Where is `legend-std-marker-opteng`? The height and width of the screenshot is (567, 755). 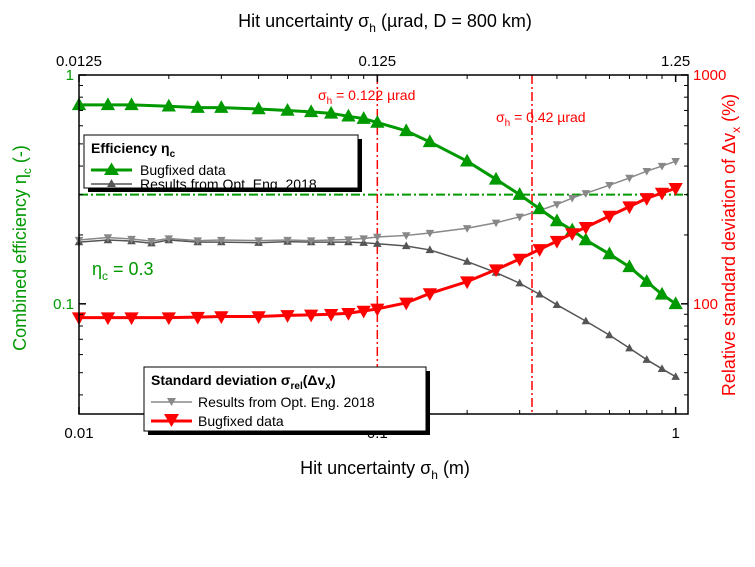 legend-std-marker-opteng is located at coordinates (171, 402).